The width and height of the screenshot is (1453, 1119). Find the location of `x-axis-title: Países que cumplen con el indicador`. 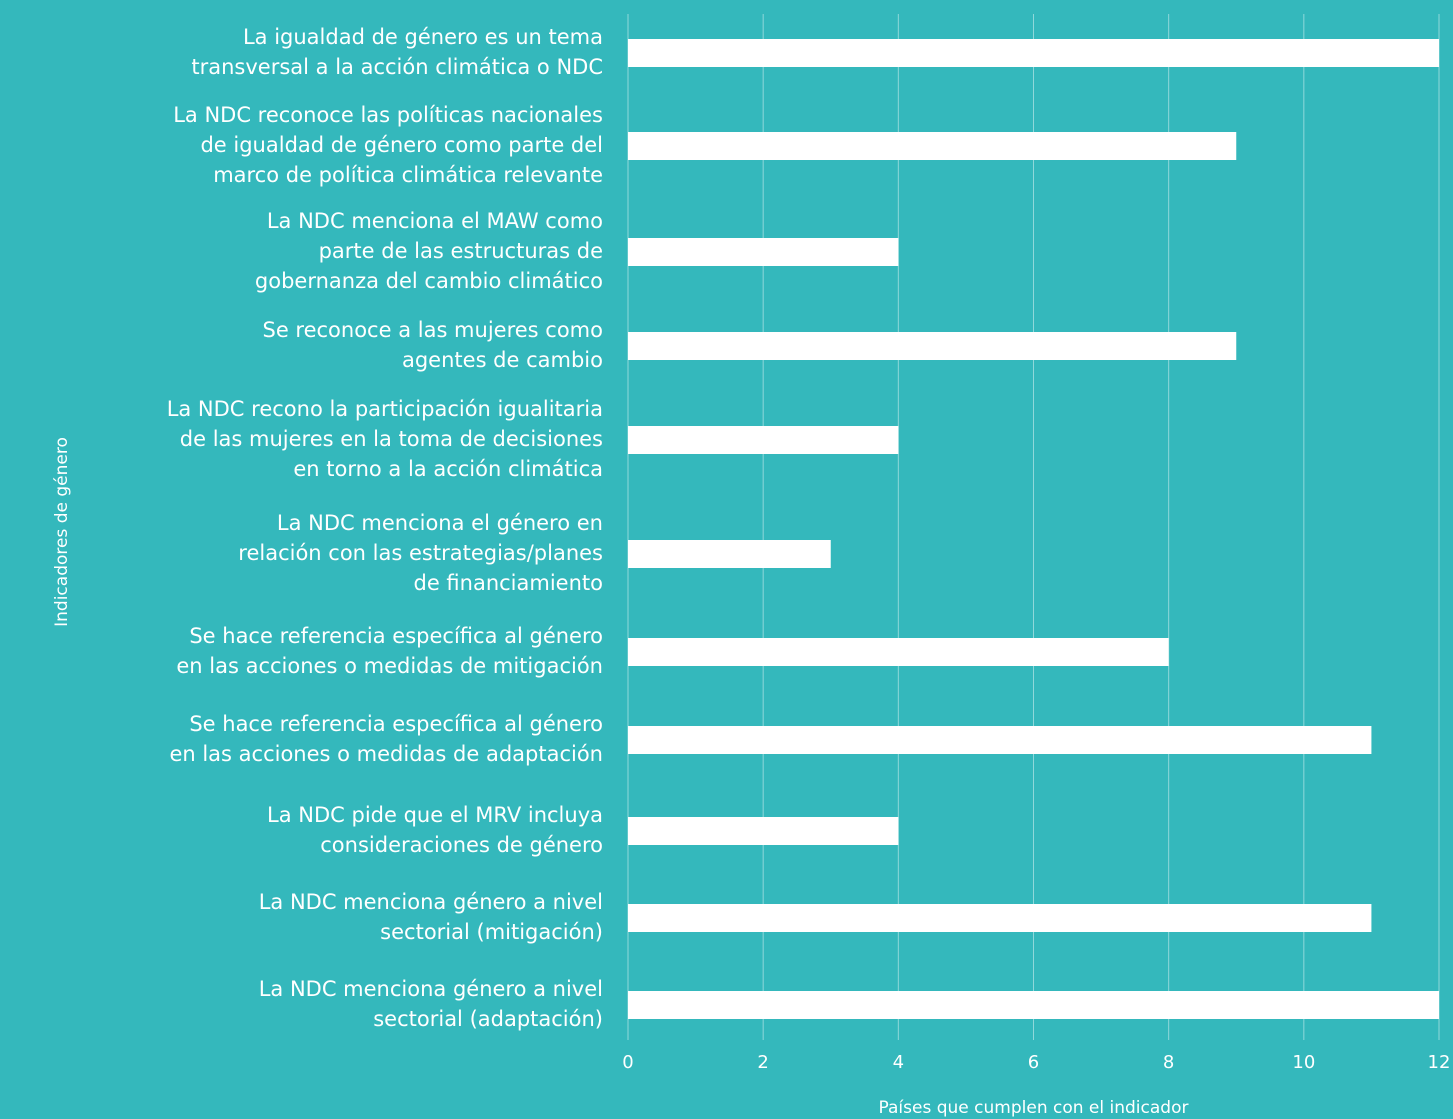

x-axis-title: Países que cumplen con el indicador is located at coordinates (1033, 1108).